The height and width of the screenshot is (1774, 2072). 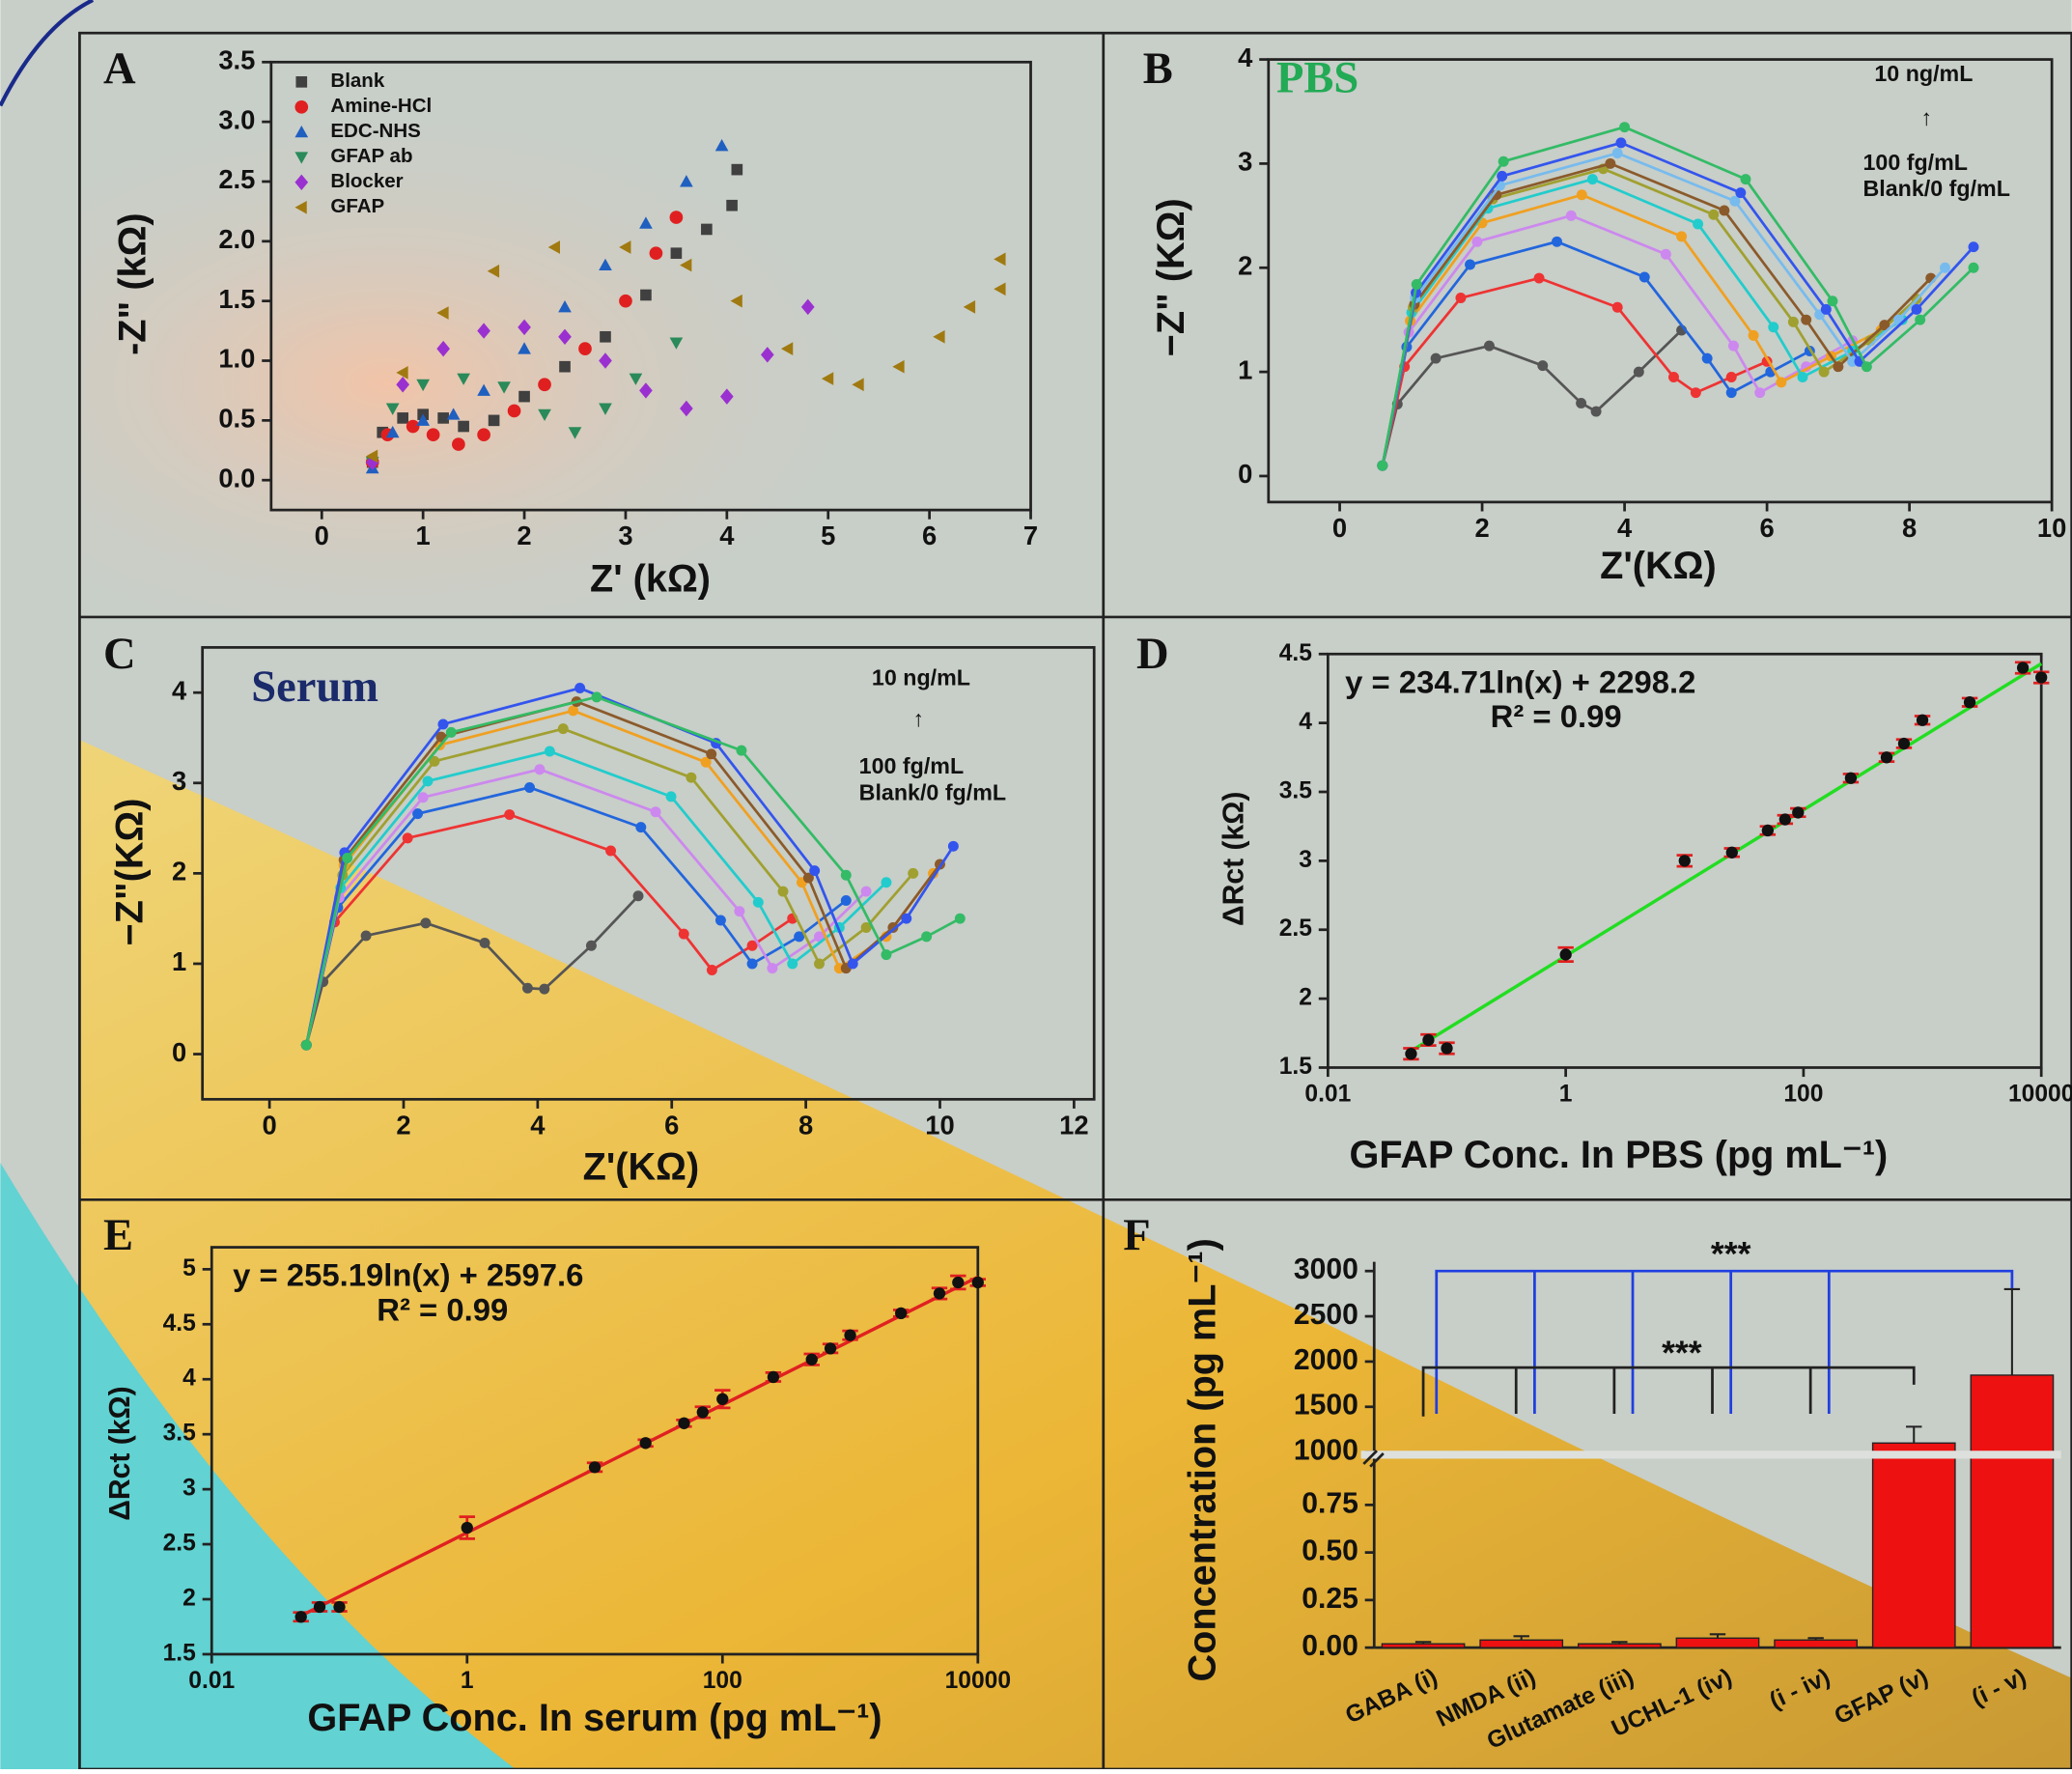 I want to click on y-tick-label: 3.5, so click(x=180, y=1434).